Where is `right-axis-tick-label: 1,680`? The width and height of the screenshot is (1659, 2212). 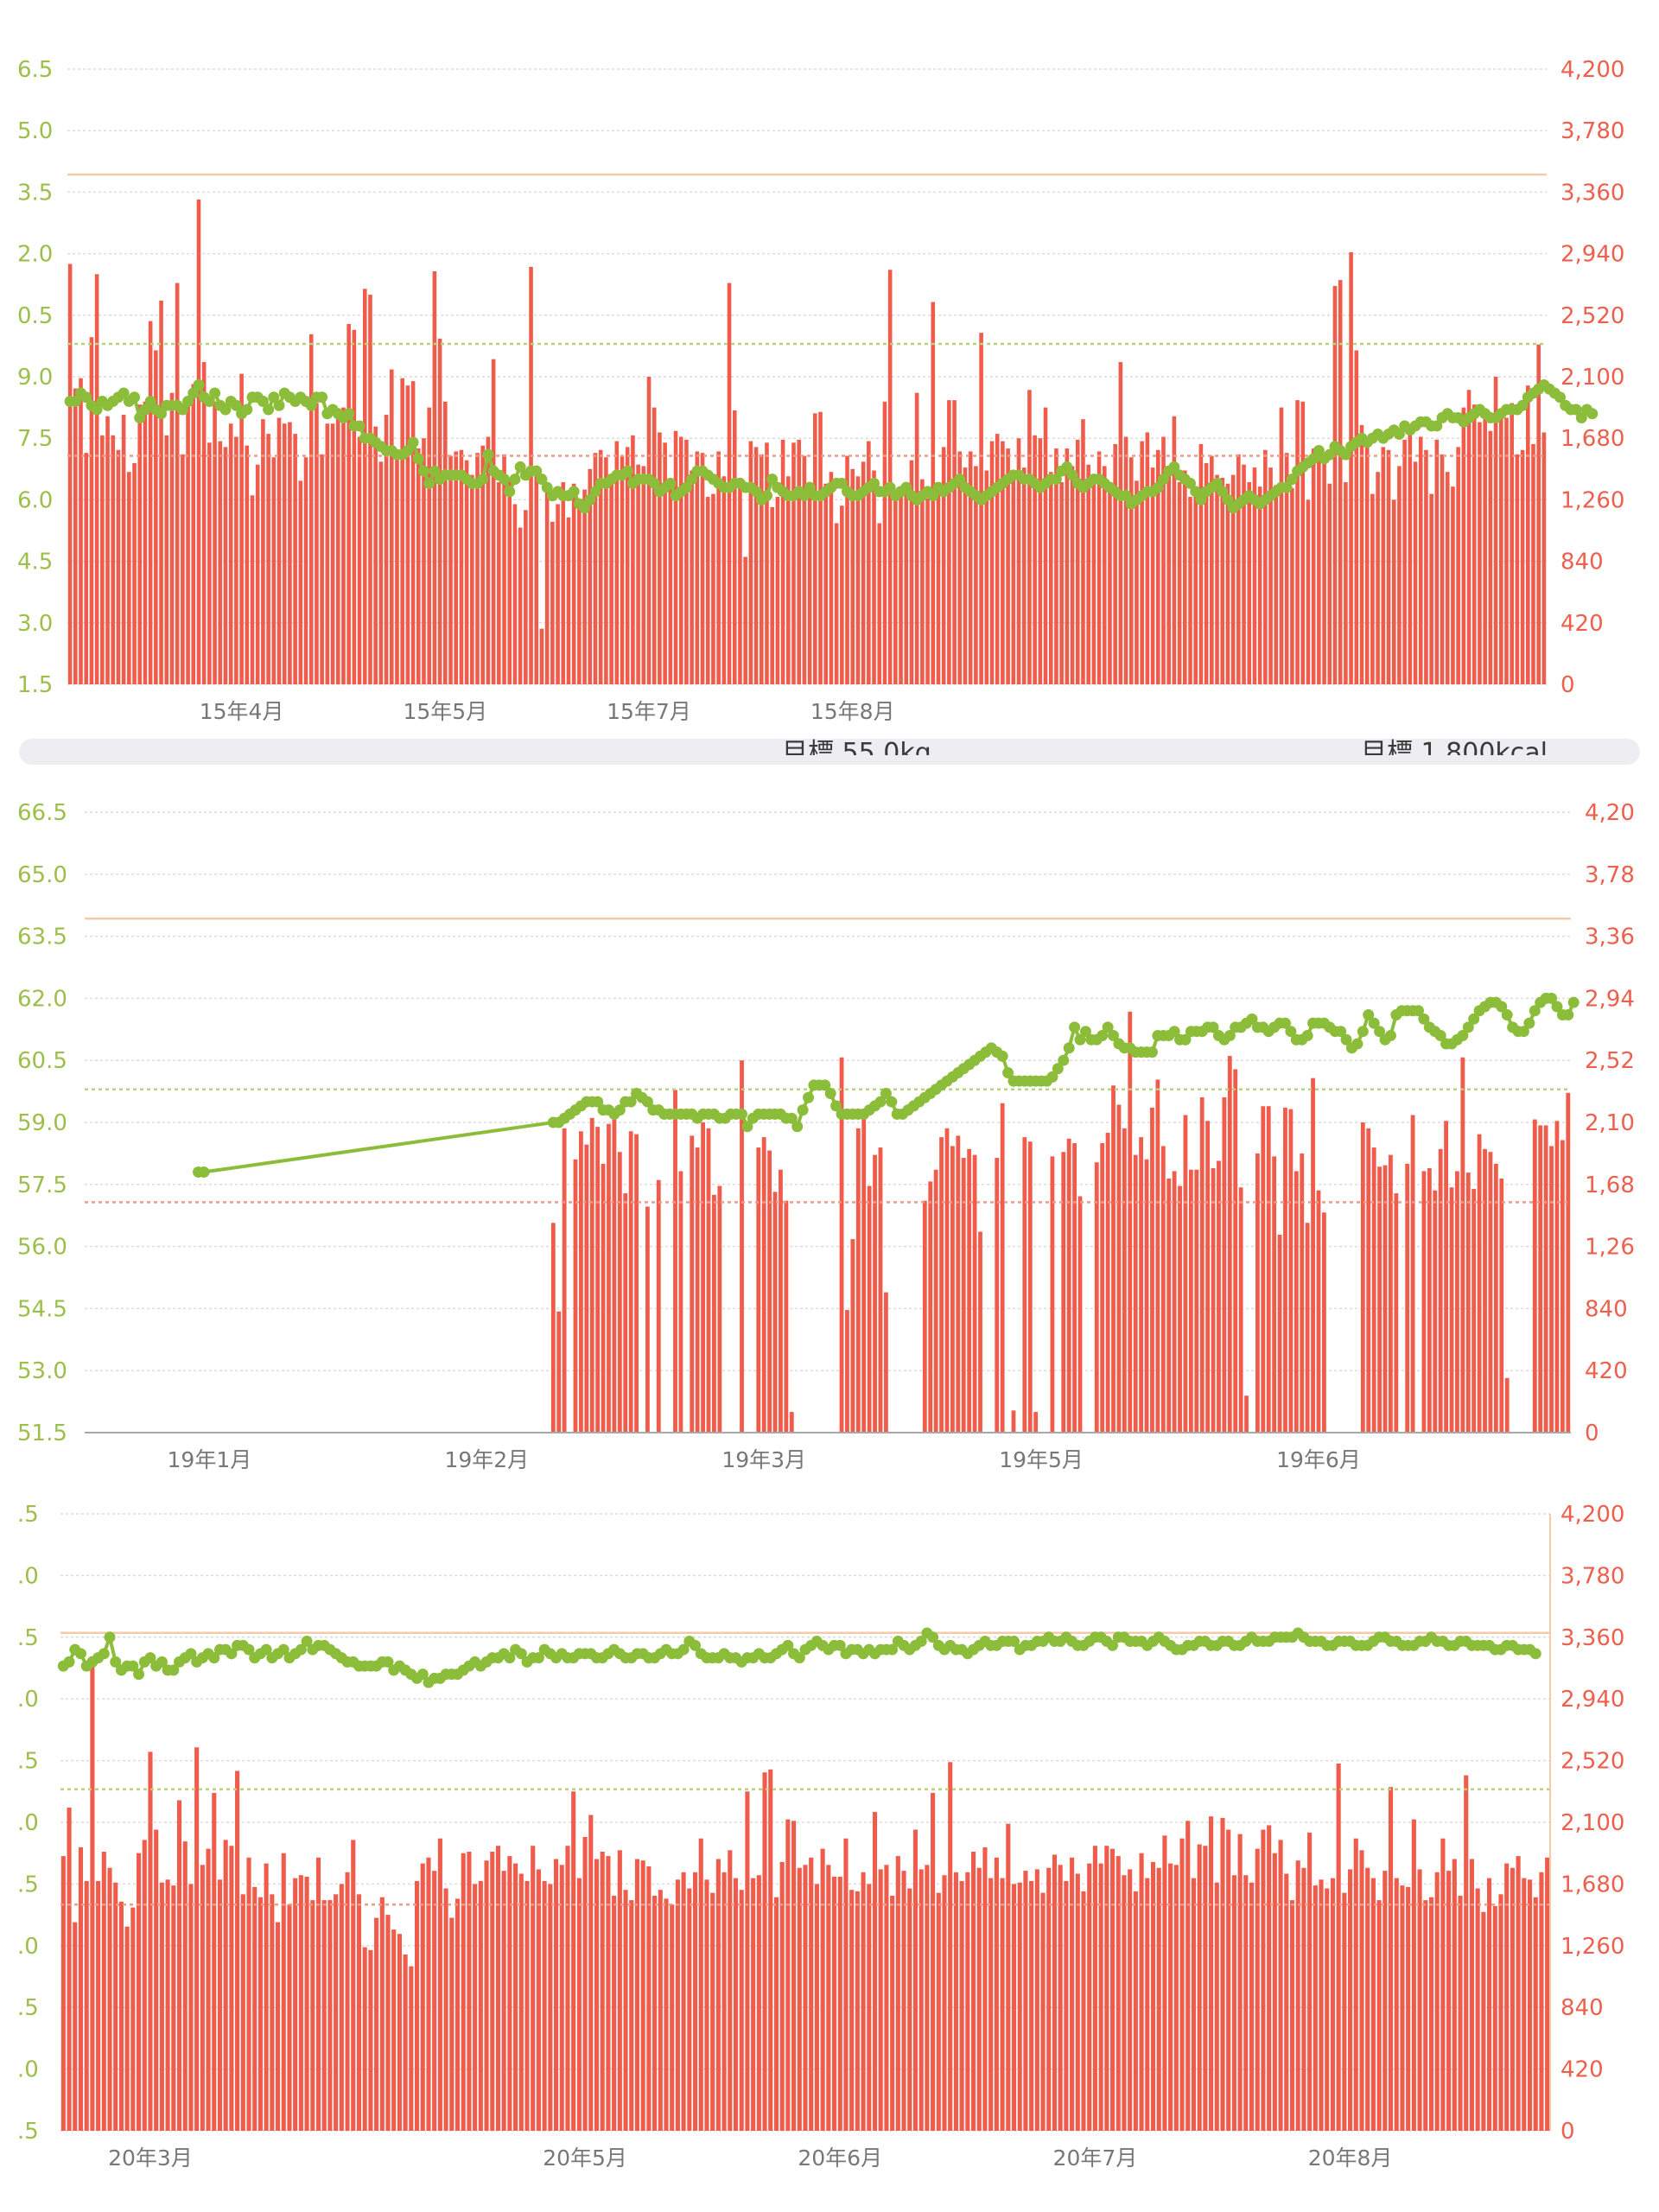 right-axis-tick-label: 1,680 is located at coordinates (1592, 439).